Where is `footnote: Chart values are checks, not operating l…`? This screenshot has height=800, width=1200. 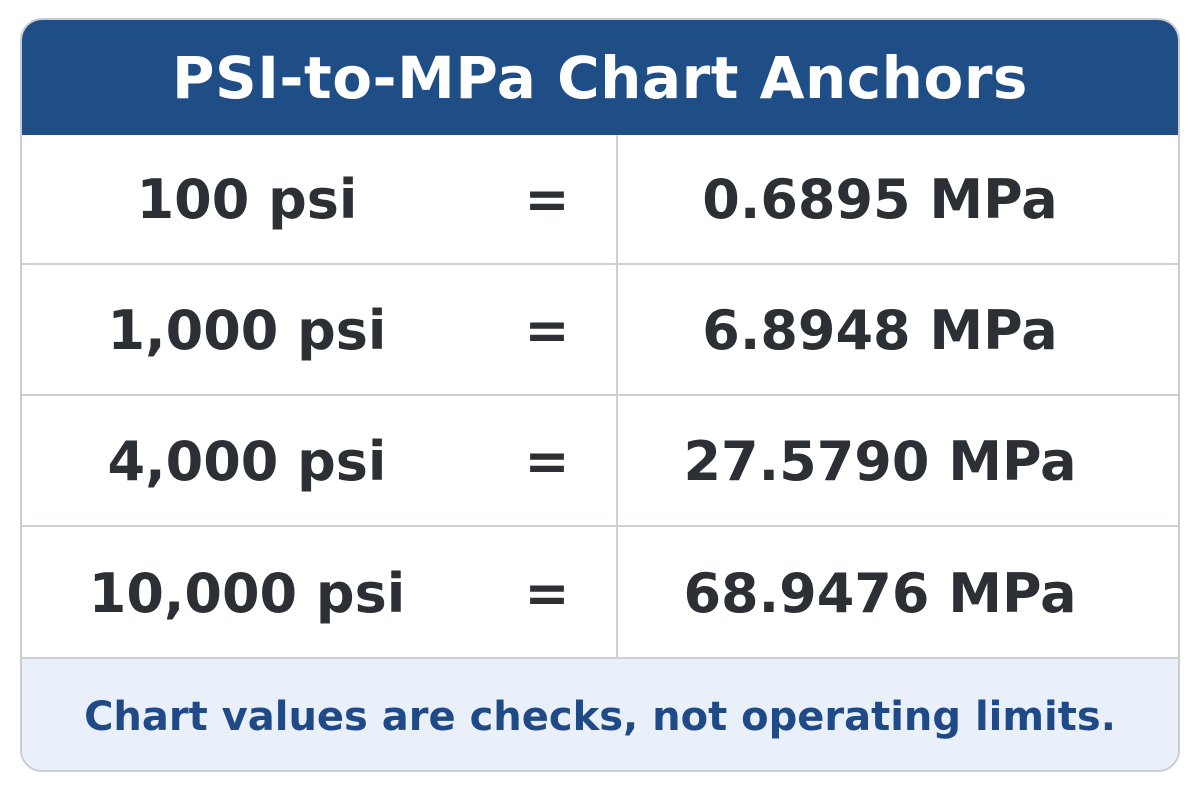 footnote: Chart values are checks, not operating l… is located at coordinates (600, 713).